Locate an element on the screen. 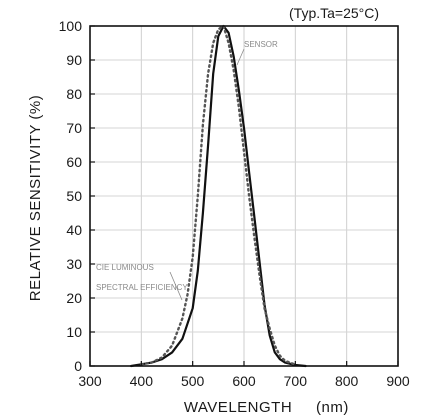  x-axis-title: WAVELENGTH is located at coordinates (238, 407).